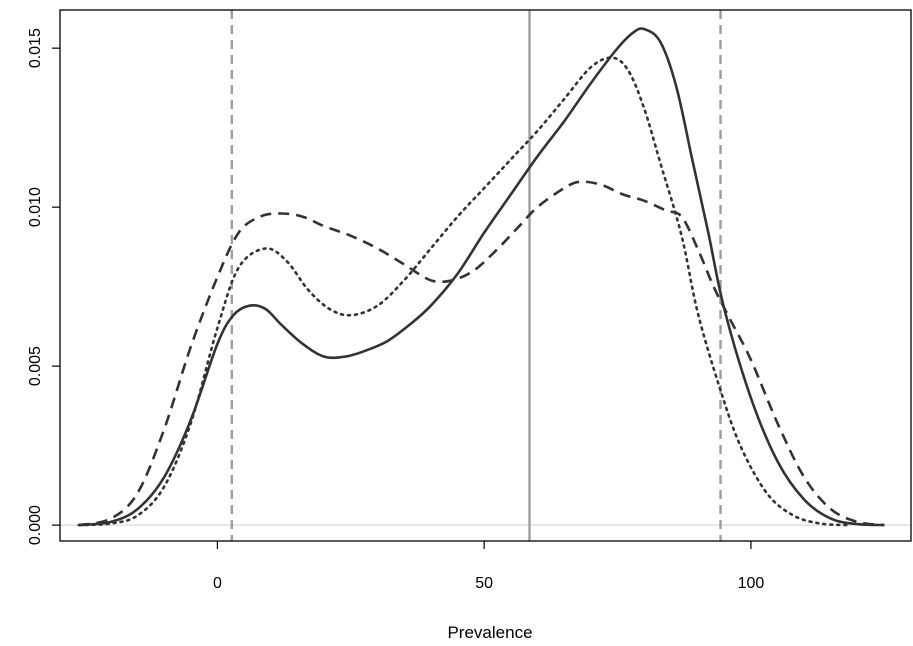 This screenshot has width=913, height=646. Describe the element at coordinates (488, 566) in the screenshot. I see `x-axis: 0 50 100` at that location.